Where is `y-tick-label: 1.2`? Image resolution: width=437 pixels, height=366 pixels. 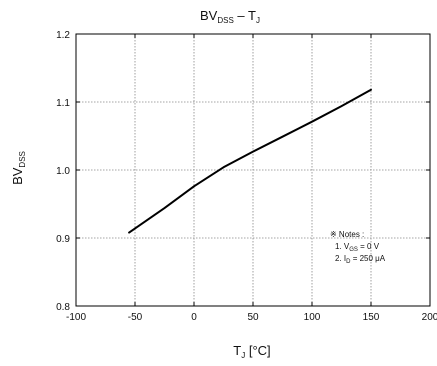
y-tick-label: 1.2 is located at coordinates (63, 35).